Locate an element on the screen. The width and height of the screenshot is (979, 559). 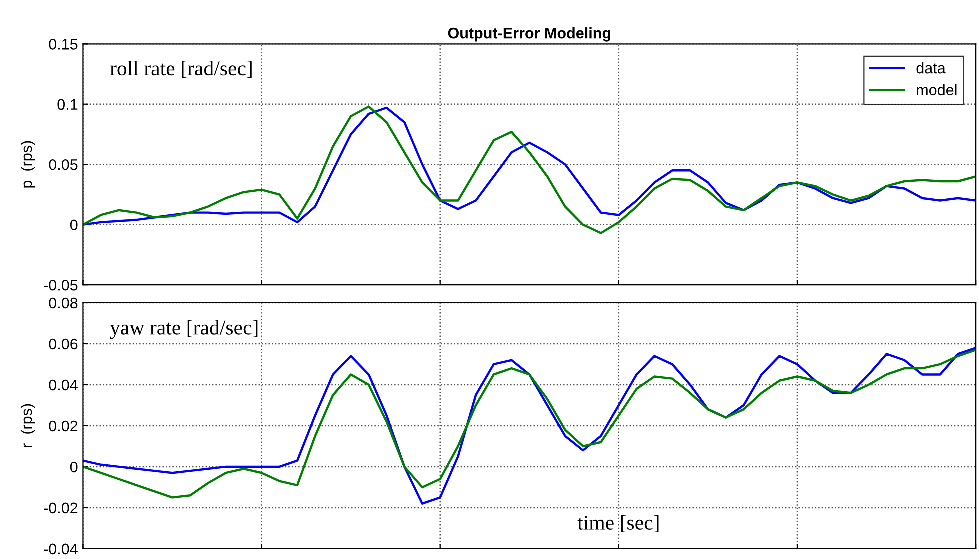
legend-label: data is located at coordinates (931, 68).